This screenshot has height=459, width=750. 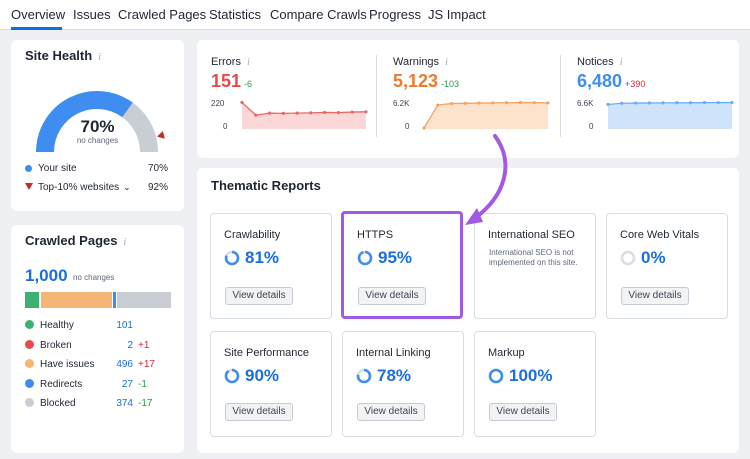 What do you see at coordinates (76, 240) in the screenshot?
I see `crawled-pages-title: Crawled Pages i` at bounding box center [76, 240].